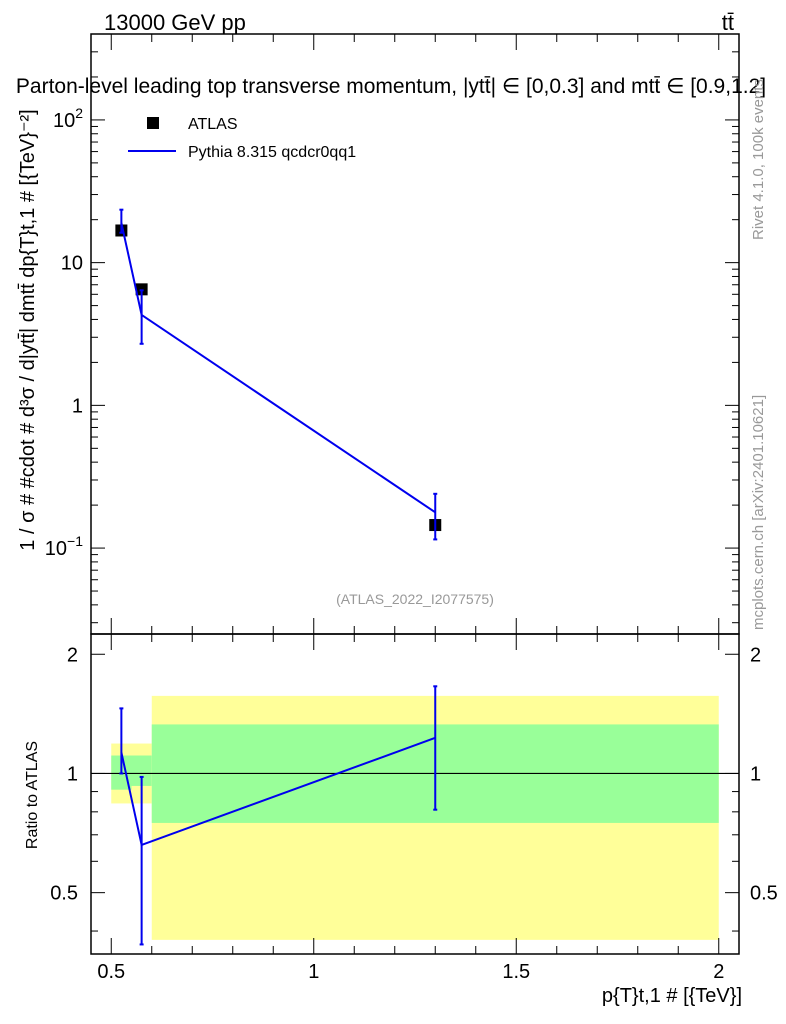 This screenshot has width=786, height=1024. Describe the element at coordinates (153, 123) in the screenshot. I see `legend-atlas-marker` at that location.